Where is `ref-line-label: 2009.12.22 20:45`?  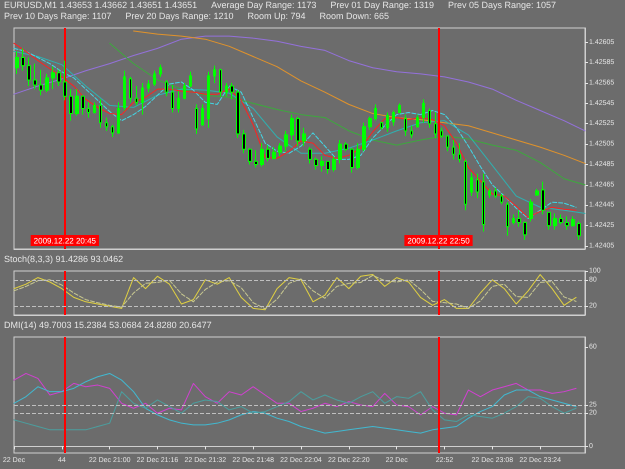
ref-line-label: 2009.12.22 20:45 is located at coordinates (65, 241).